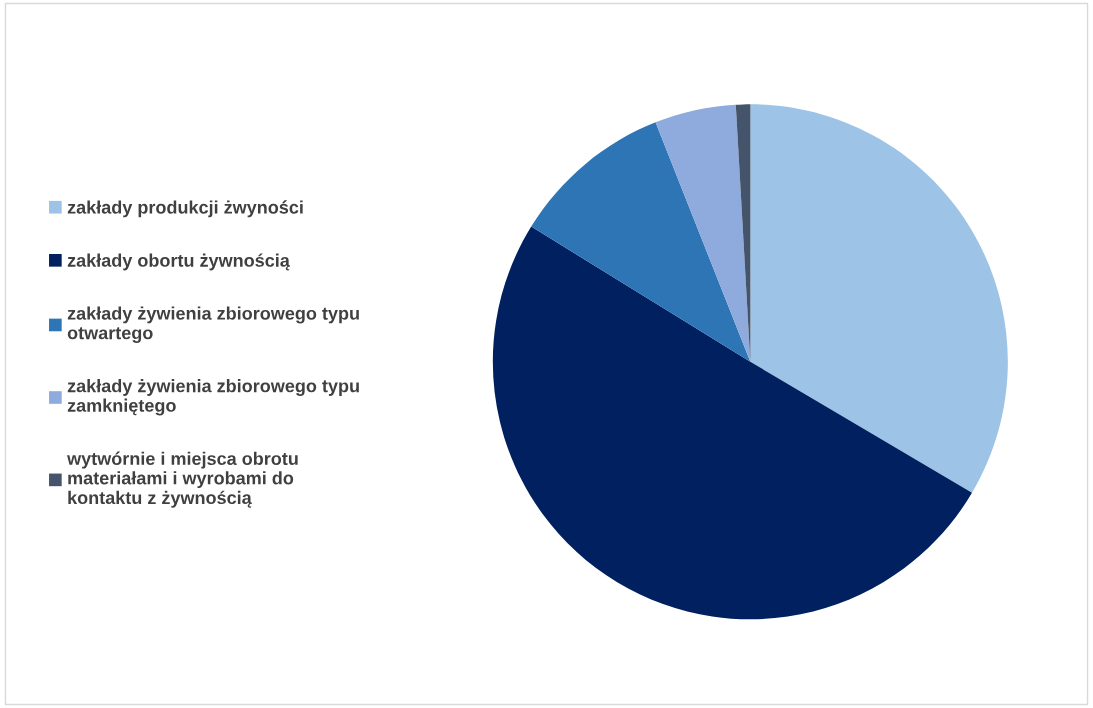 The width and height of the screenshot is (1093, 708). I want to click on legend-label: zakłady żywienia zbiorowego typu zamkniętego, so click(213, 397).